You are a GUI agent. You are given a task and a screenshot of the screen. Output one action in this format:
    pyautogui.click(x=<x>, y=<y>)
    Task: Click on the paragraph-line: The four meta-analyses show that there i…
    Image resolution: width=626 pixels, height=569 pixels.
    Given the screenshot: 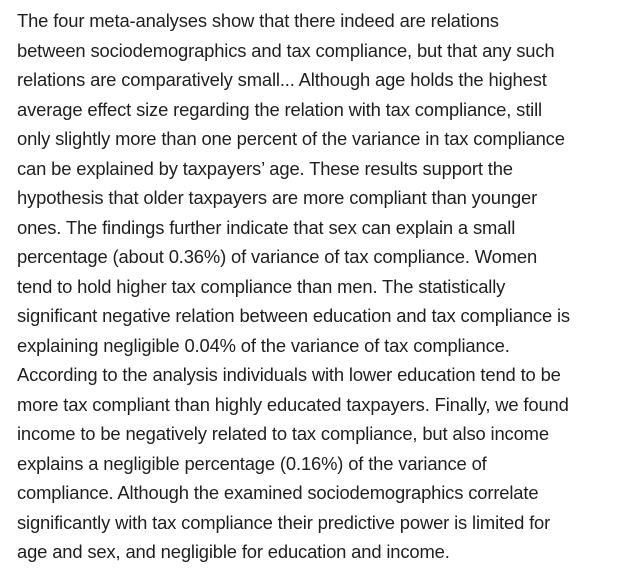 What is the action you would take?
    pyautogui.click(x=258, y=20)
    